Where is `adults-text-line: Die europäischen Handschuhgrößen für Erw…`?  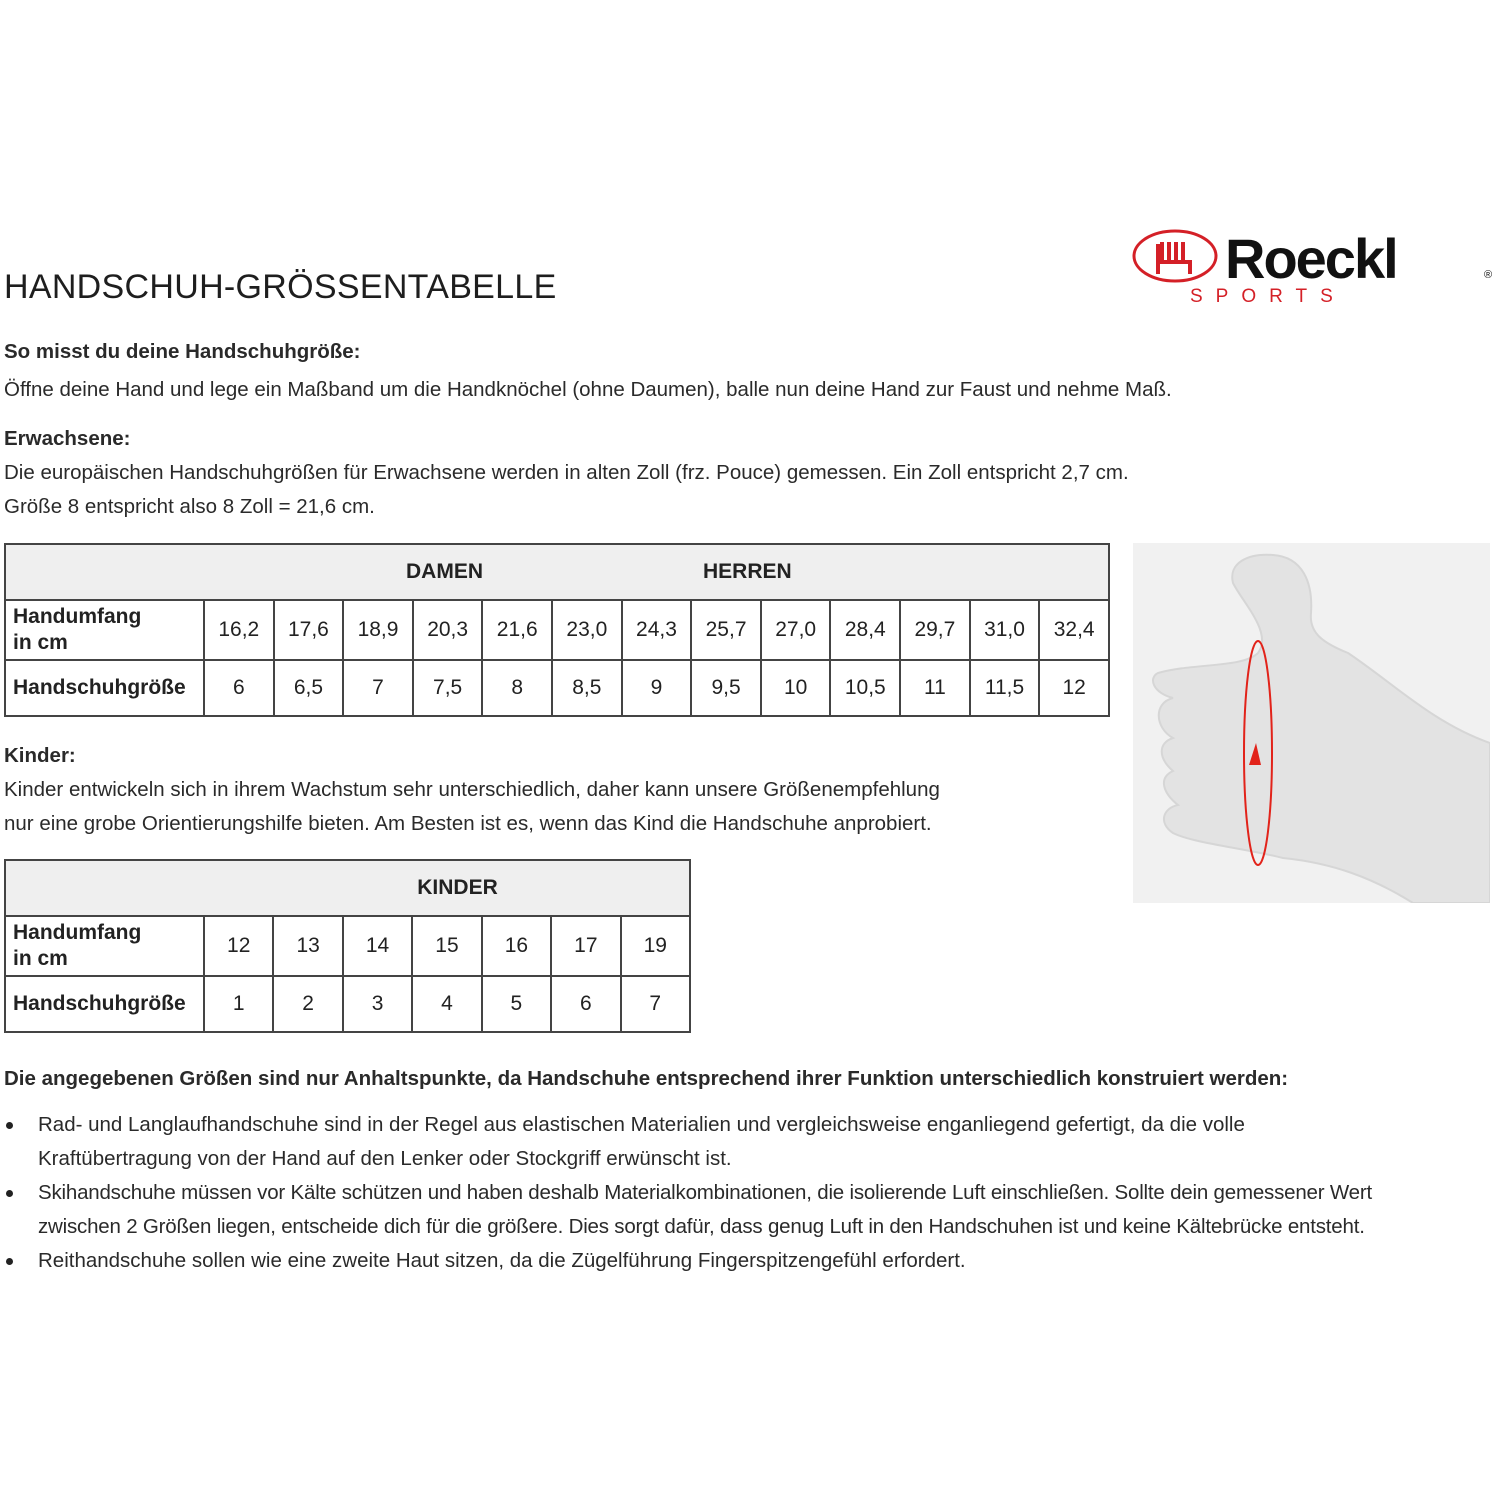 adults-text-line: Die europäischen Handschuhgrößen für Erw… is located at coordinates (566, 472).